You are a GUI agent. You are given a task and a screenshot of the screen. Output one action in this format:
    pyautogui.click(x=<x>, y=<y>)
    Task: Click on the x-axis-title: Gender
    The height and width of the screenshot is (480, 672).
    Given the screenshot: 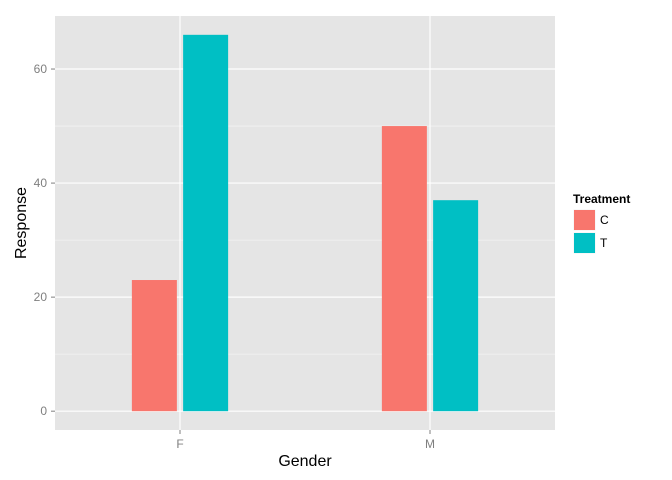 What is the action you would take?
    pyautogui.click(x=305, y=461)
    